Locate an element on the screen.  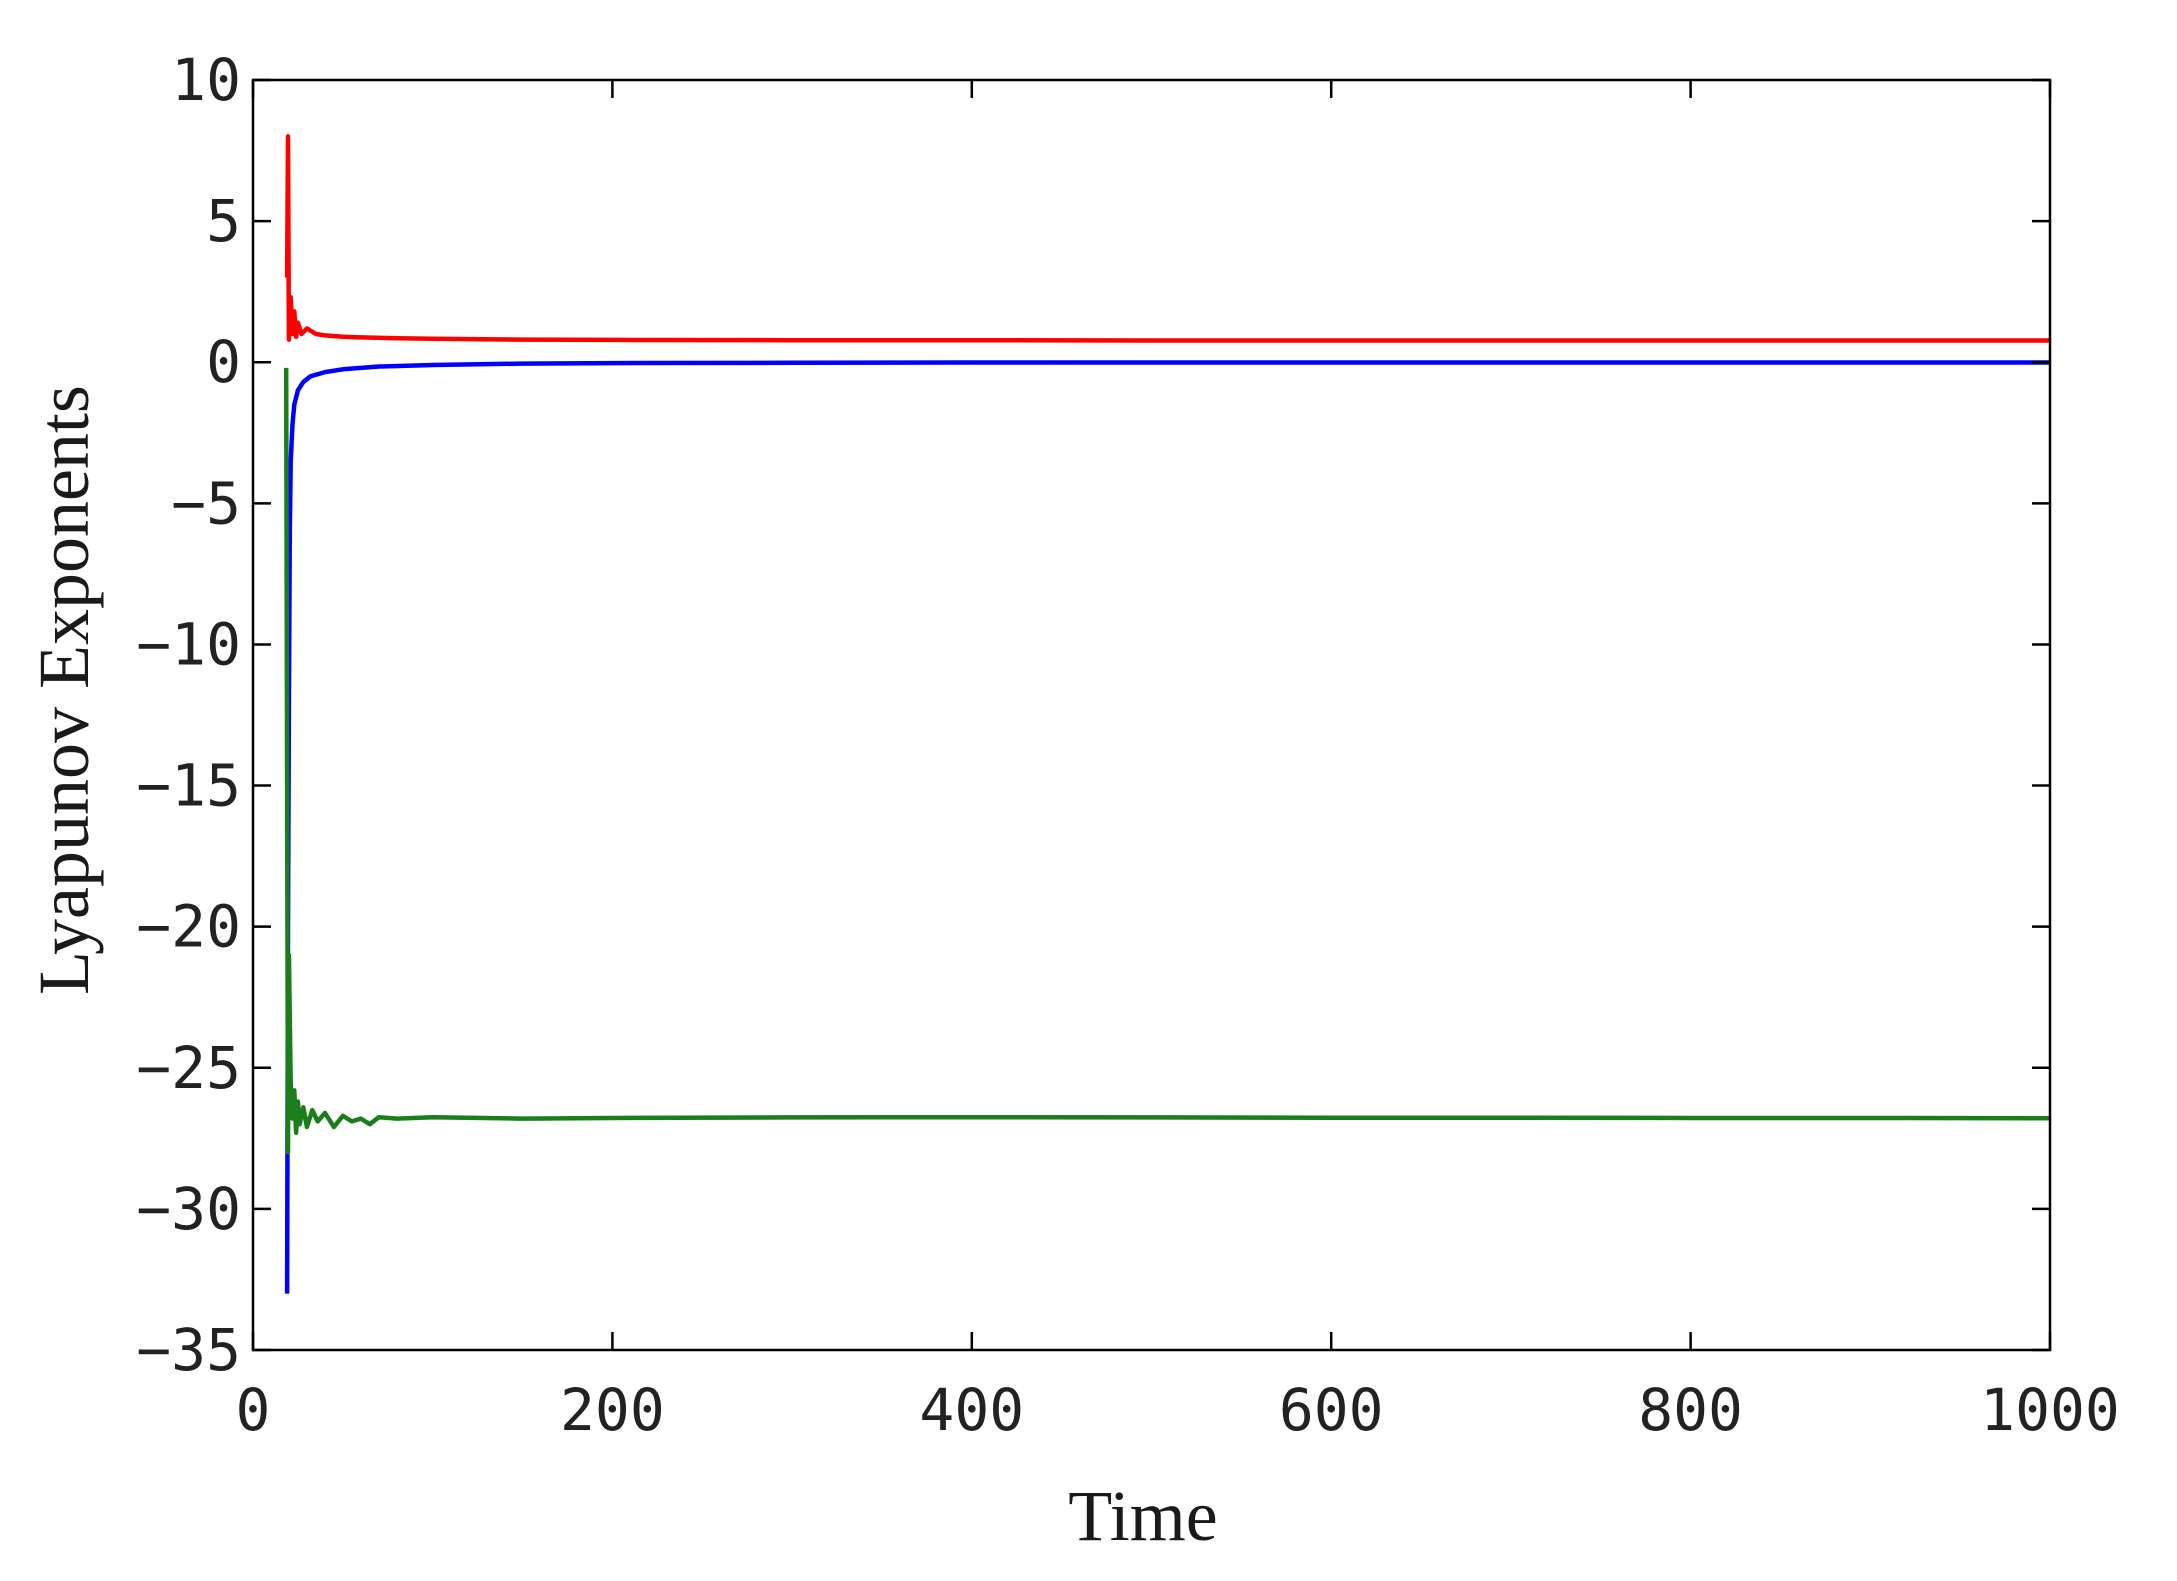
x-tick-labels: 0 200 400 600 800 1000 is located at coordinates (1178, 1410).